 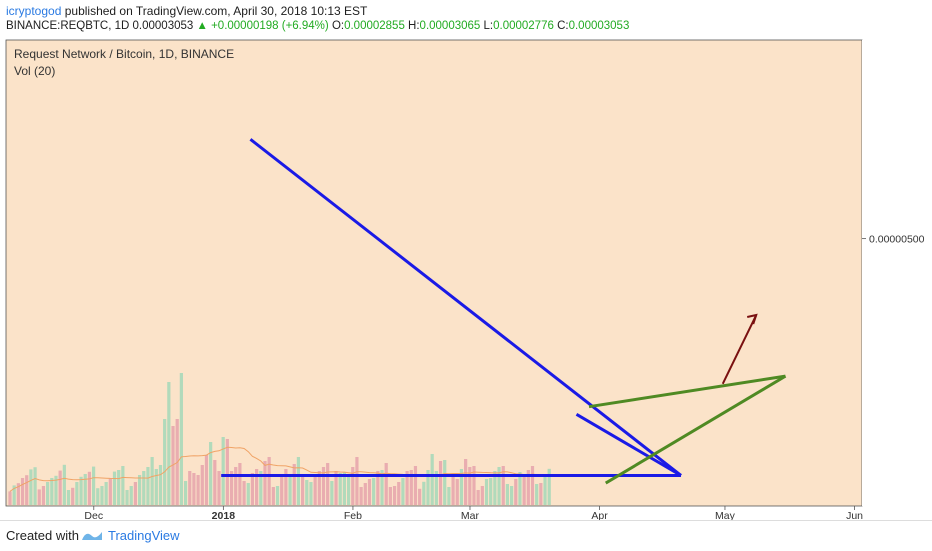 What do you see at coordinates (124, 54) in the screenshot?
I see `chart-title: Request Network / Bitcoin, 1D, BINANCE` at bounding box center [124, 54].